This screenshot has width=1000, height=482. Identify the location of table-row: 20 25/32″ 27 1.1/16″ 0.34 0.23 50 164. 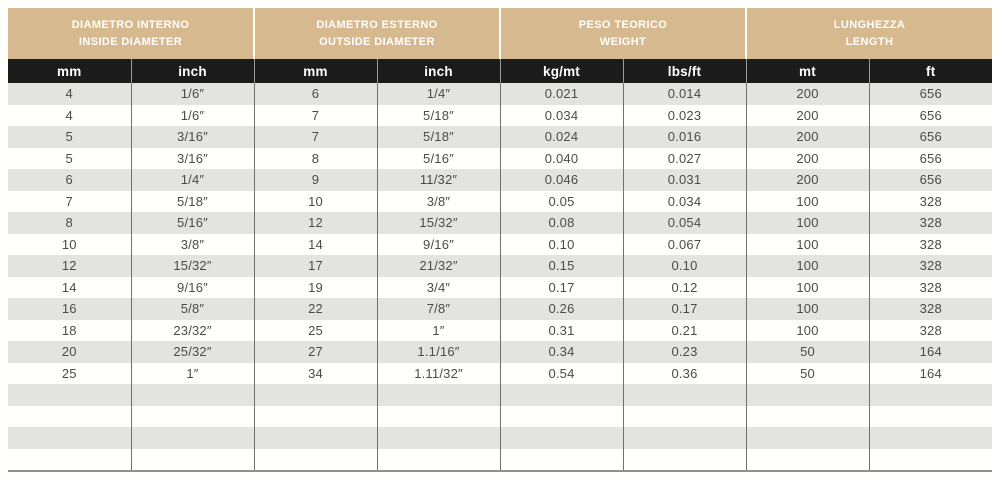
(500, 352).